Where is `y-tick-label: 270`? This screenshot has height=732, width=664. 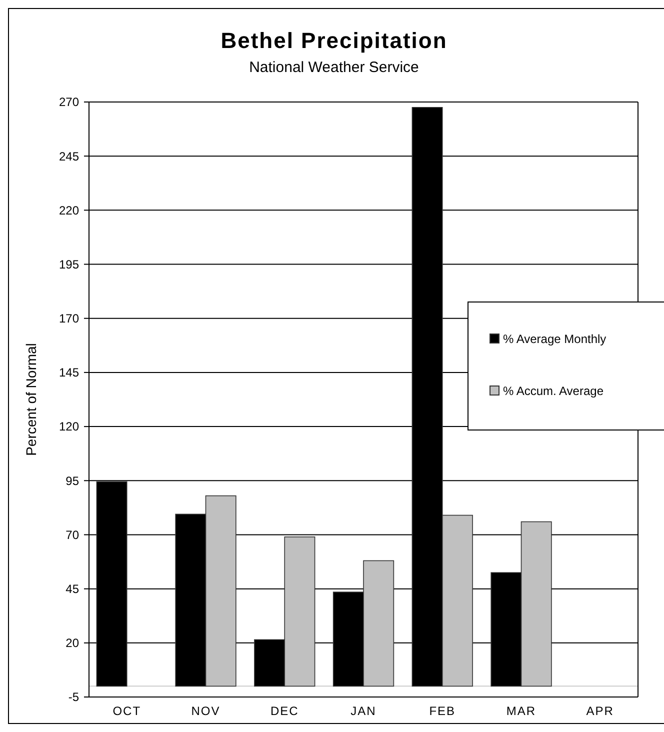
y-tick-label: 270 is located at coordinates (69, 102).